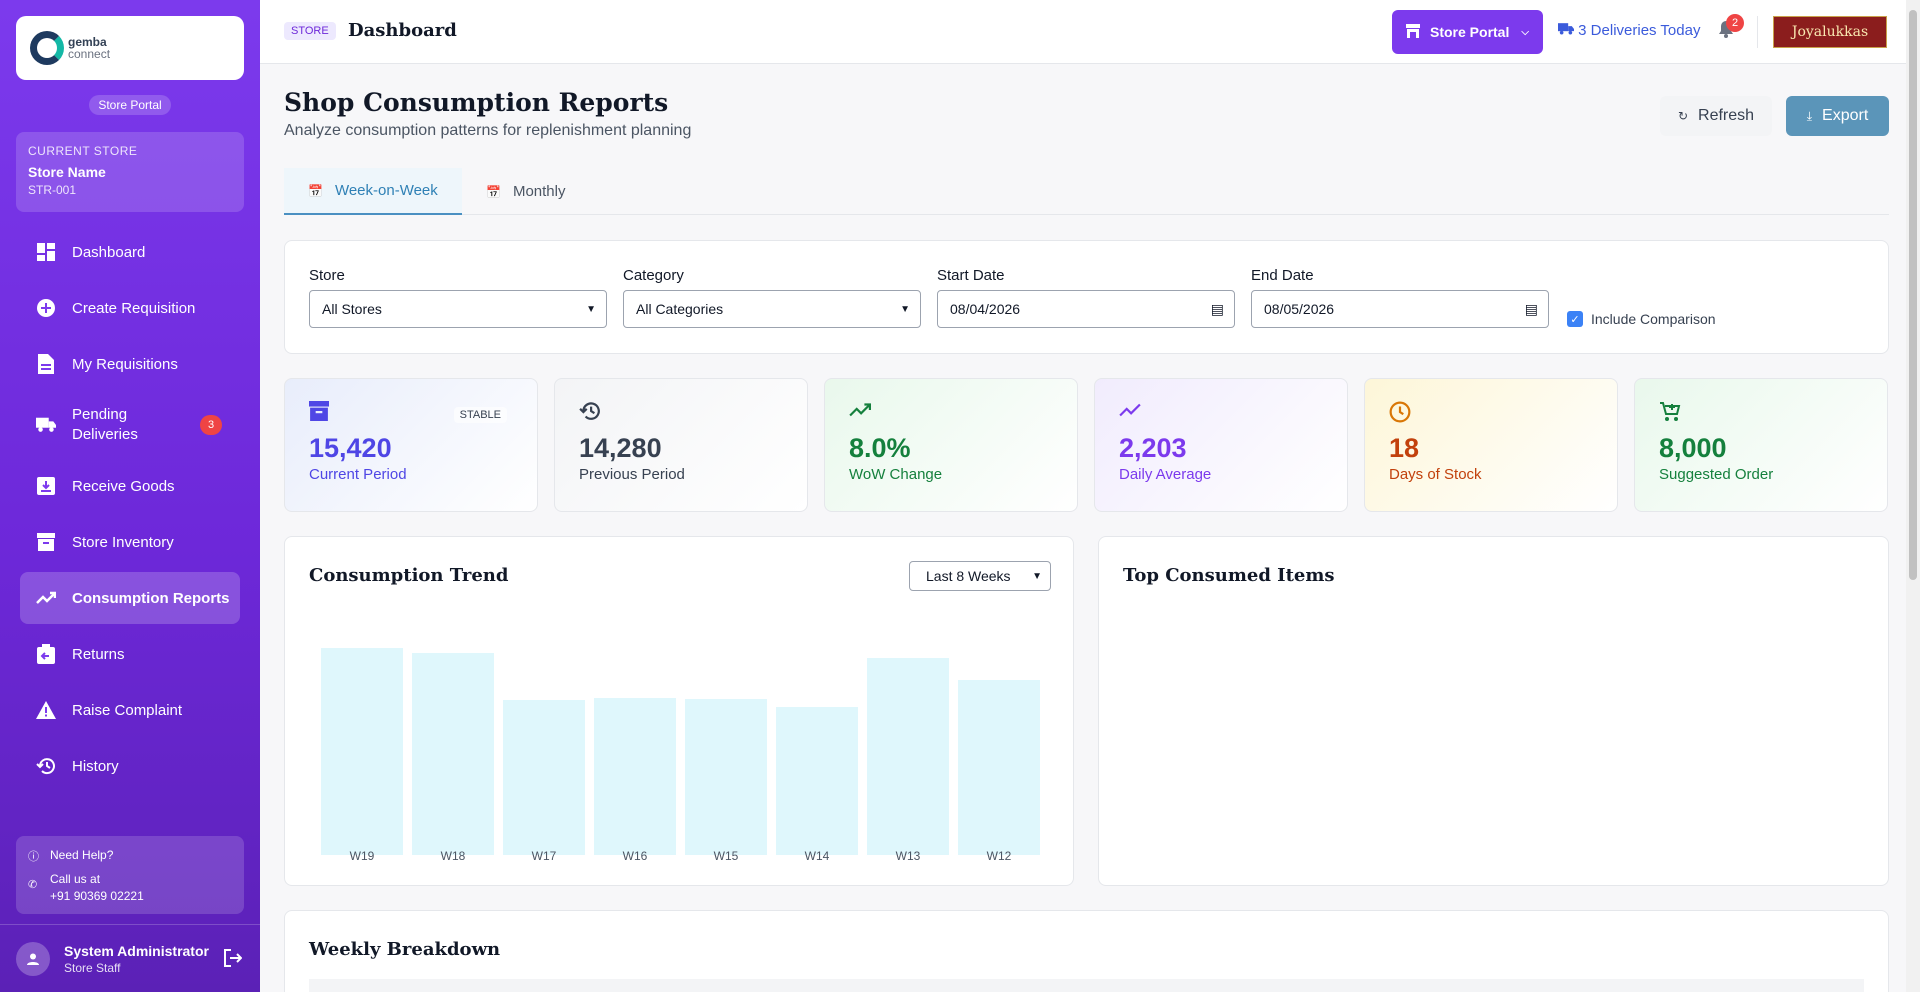 This screenshot has width=1920, height=992. I want to click on stat-value: 18, so click(1404, 448).